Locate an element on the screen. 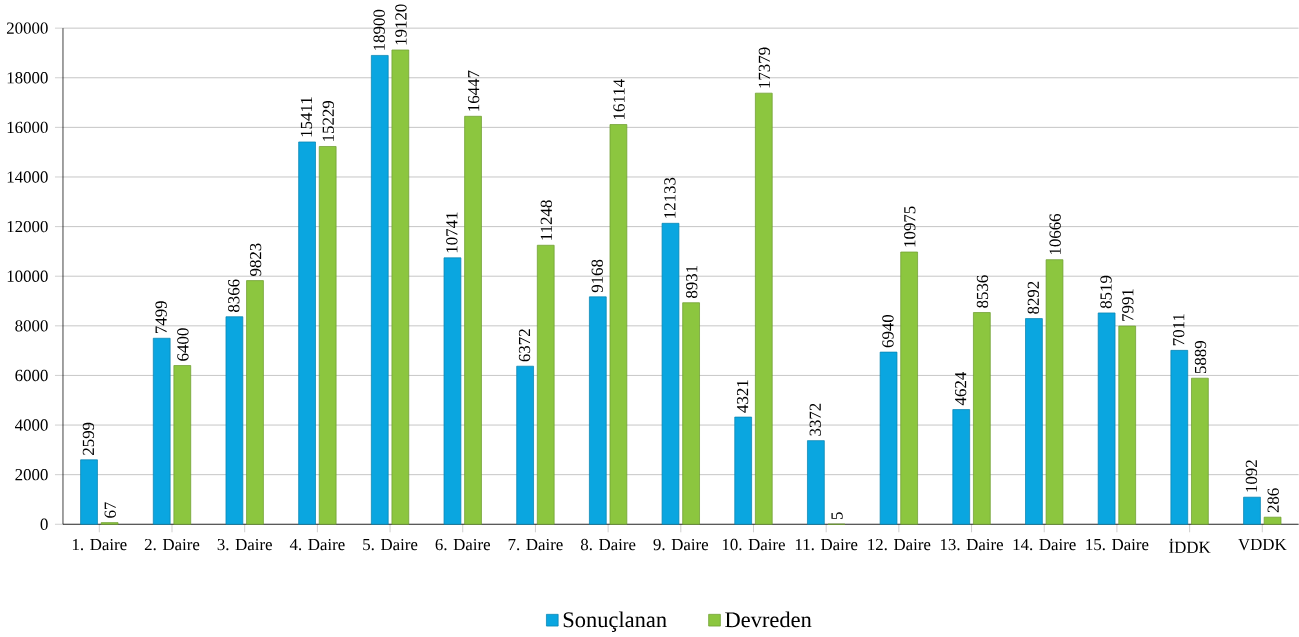  y-tick-label: 18000 is located at coordinates (27, 77).